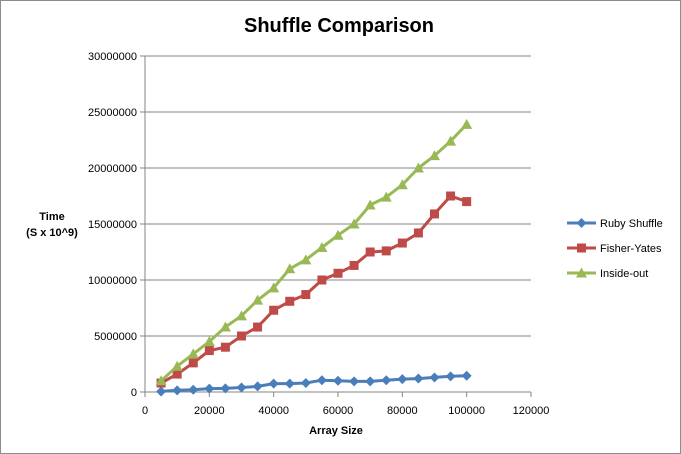 The width and height of the screenshot is (681, 454). What do you see at coordinates (314, 383) in the screenshot?
I see `series-ruby-shuffle` at bounding box center [314, 383].